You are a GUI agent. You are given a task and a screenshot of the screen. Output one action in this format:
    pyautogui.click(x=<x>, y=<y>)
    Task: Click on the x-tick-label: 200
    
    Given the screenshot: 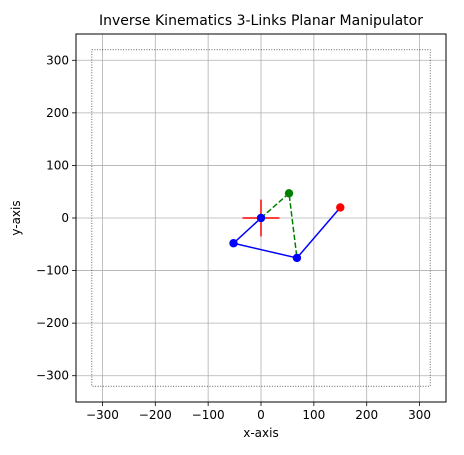 What is the action you would take?
    pyautogui.click(x=366, y=415)
    